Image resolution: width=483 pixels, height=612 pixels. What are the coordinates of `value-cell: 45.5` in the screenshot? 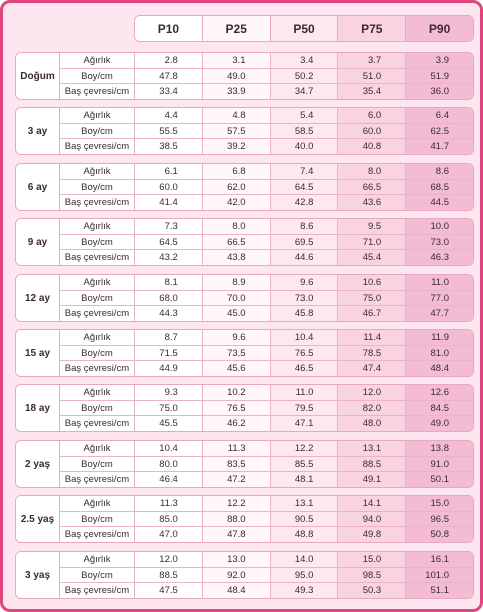 It's located at (169, 423).